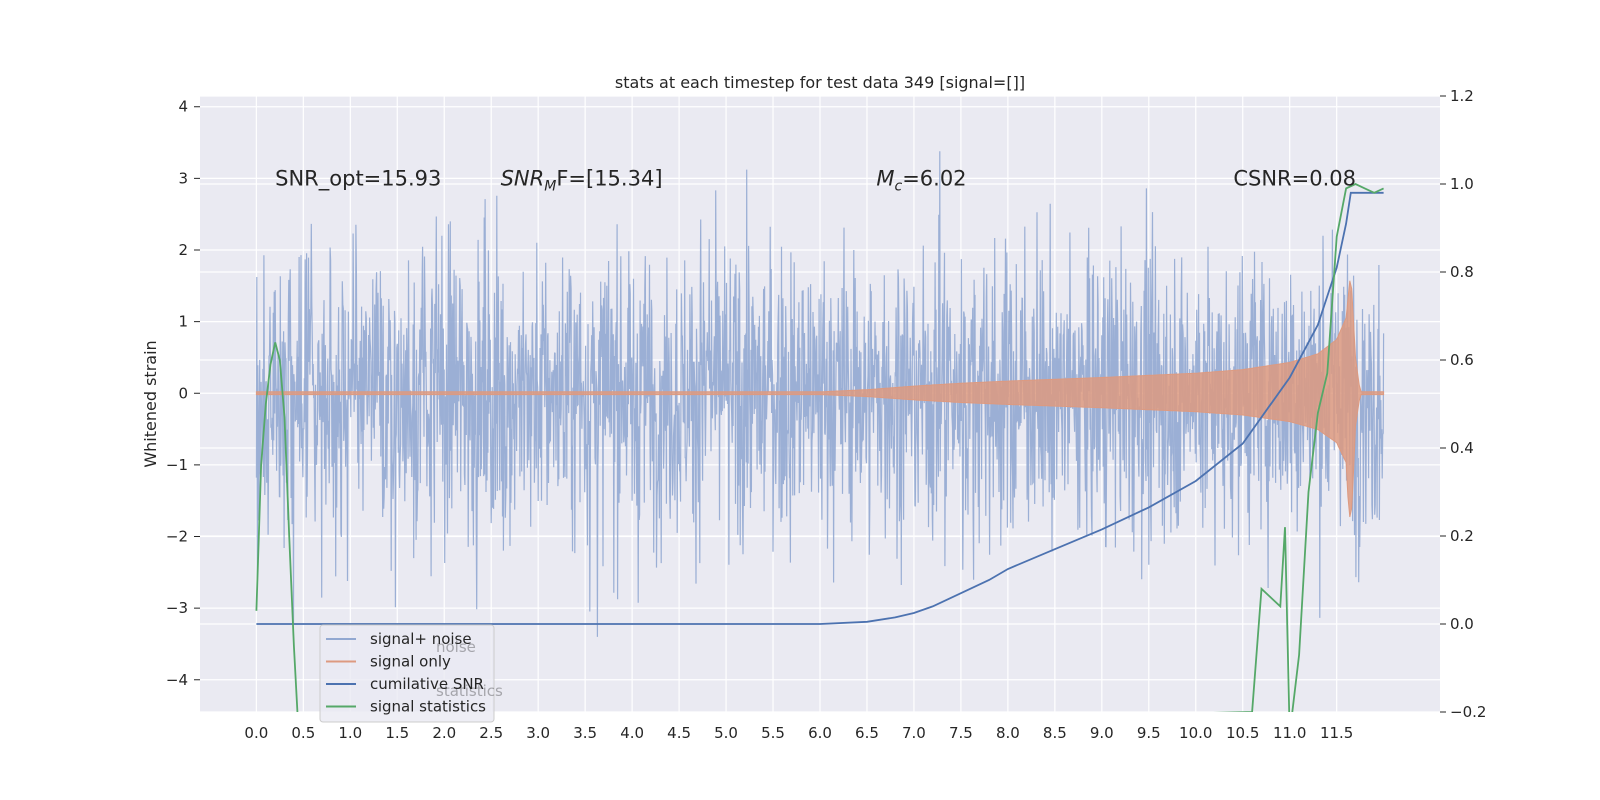 The height and width of the screenshot is (800, 1600). Describe the element at coordinates (1336, 733) in the screenshot. I see `x-tick-label-23: 11.5` at that location.